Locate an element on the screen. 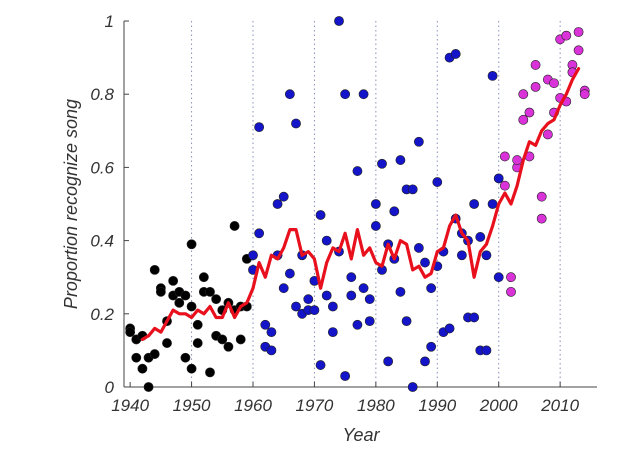 The height and width of the screenshot is (452, 640). x-tick-label-1960: 1960 is located at coordinates (253, 405).